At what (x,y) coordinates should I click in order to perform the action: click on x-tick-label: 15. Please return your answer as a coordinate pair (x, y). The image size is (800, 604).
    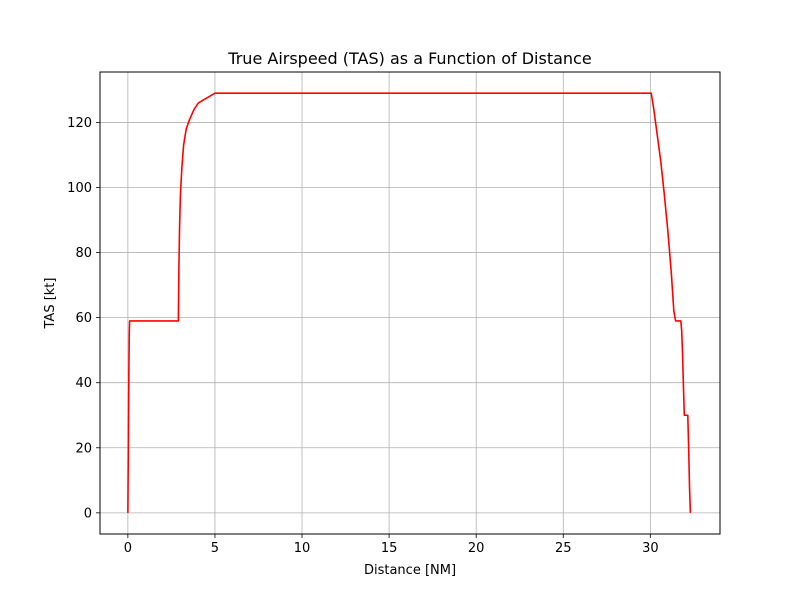
    Looking at the image, I should click on (389, 548).